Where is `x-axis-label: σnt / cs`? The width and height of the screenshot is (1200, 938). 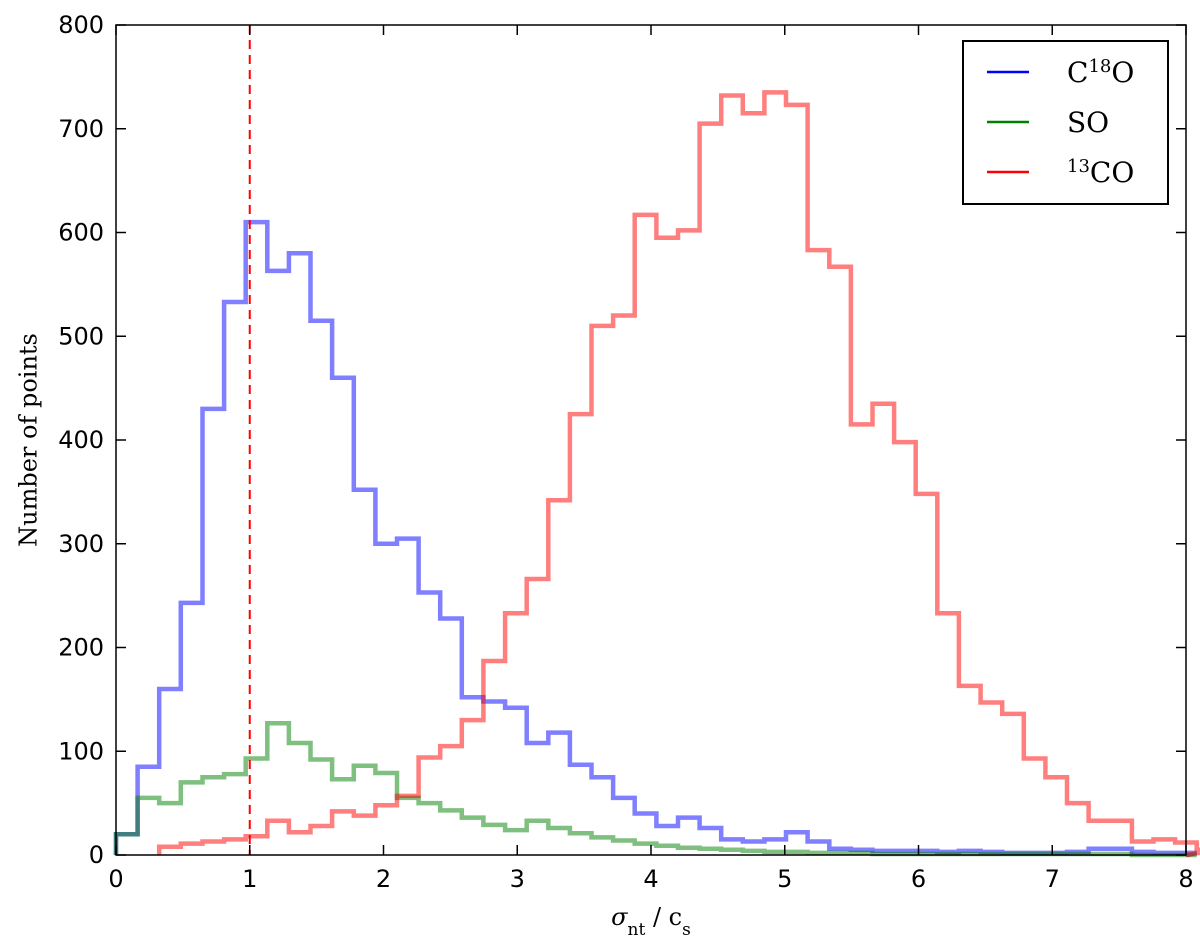 x-axis-label: σnt / cs is located at coordinates (651, 920).